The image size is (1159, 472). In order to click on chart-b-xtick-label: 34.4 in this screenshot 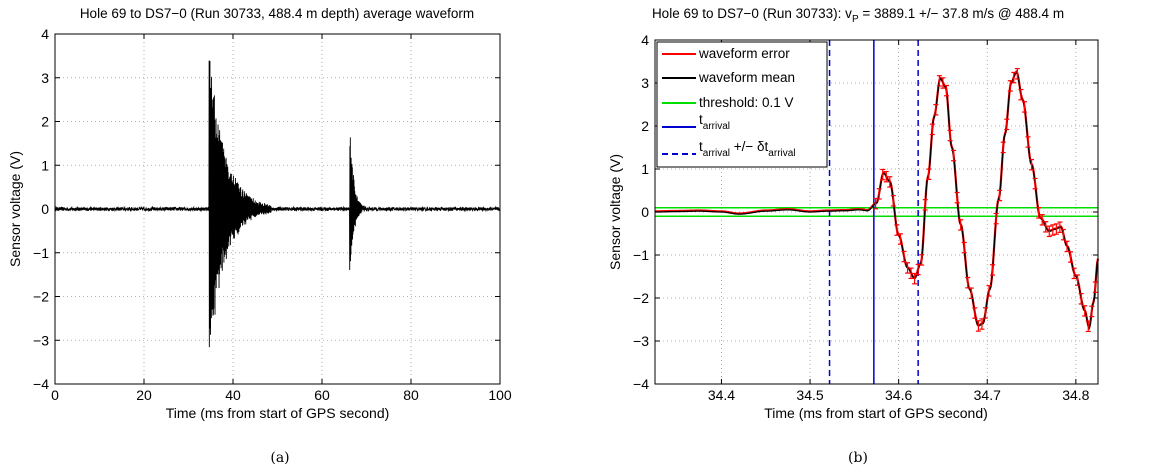, I will do `click(721, 395)`.